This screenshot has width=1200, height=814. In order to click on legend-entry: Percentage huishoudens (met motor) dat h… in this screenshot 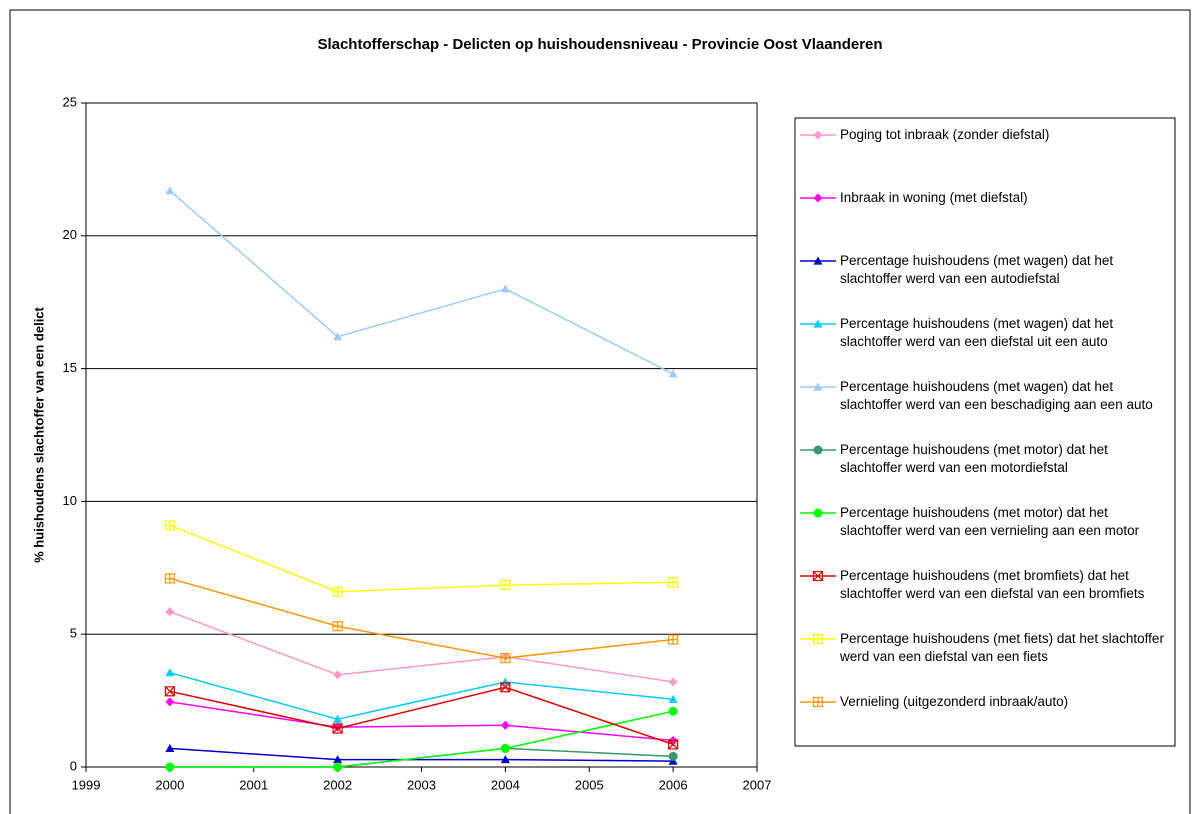, I will do `click(985, 459)`.